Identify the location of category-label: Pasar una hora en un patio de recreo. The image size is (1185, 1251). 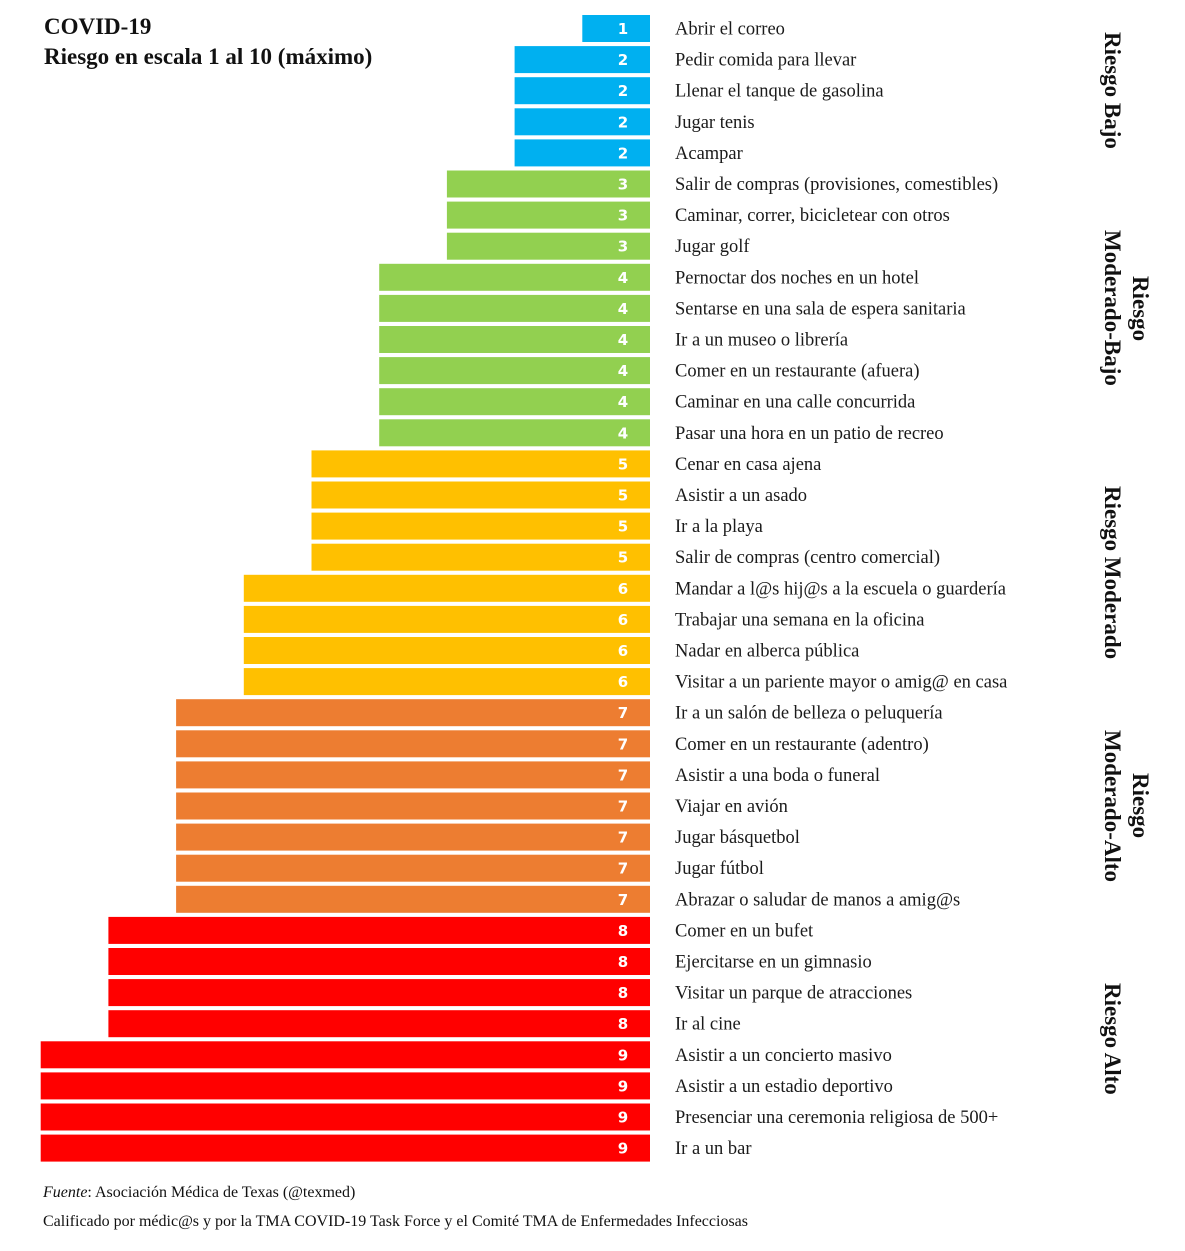
(809, 434).